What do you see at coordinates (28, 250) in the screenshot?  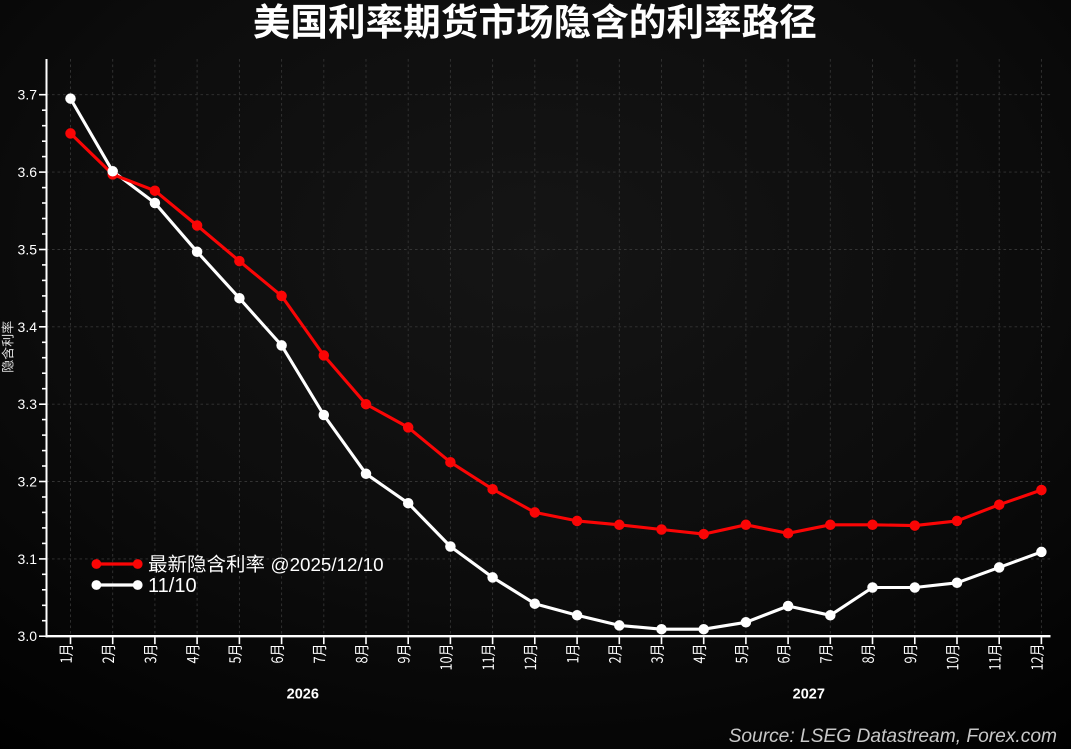 I see `svg-text: 3.5` at bounding box center [28, 250].